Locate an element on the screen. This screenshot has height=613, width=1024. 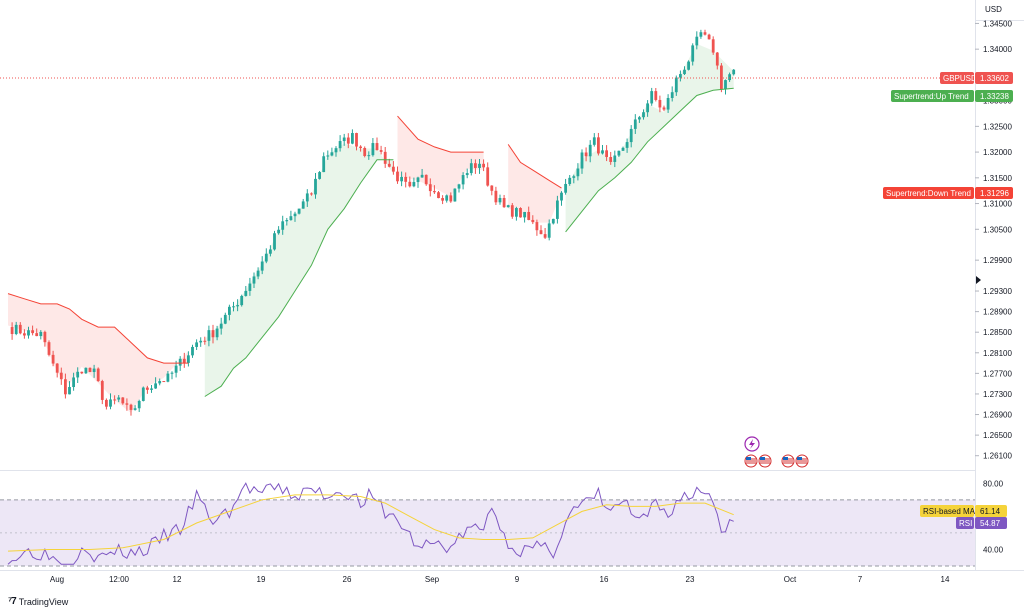
brand-name: TradingView is located at coordinates (43, 601).